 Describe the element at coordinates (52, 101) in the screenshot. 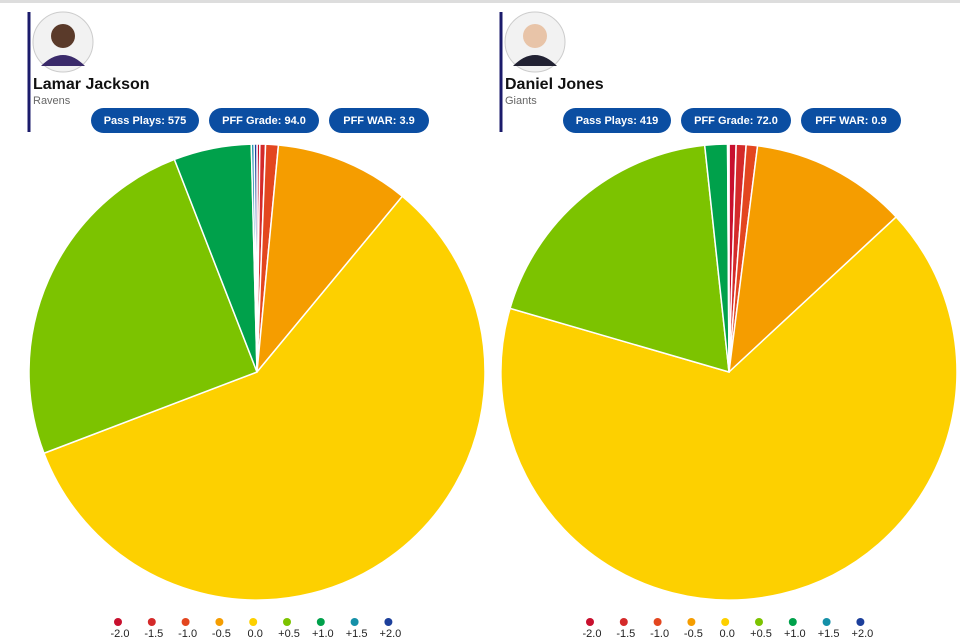

I see `team-name: Ravens` at that location.